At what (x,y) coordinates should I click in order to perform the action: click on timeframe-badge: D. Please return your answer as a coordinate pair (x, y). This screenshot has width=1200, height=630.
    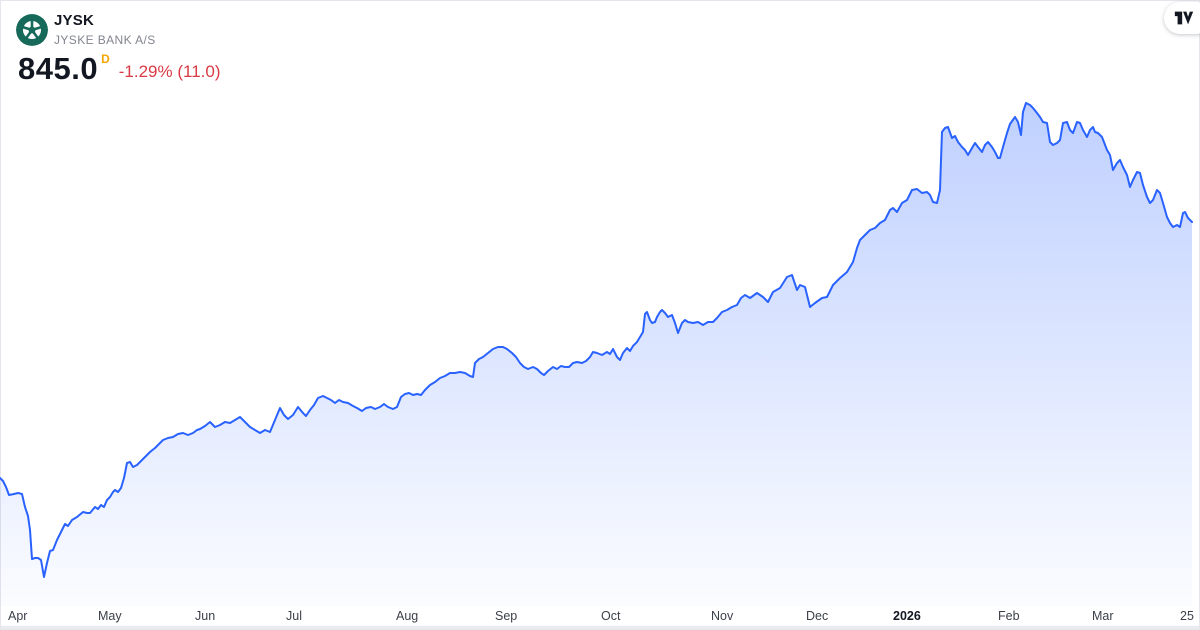
    Looking at the image, I should click on (105, 59).